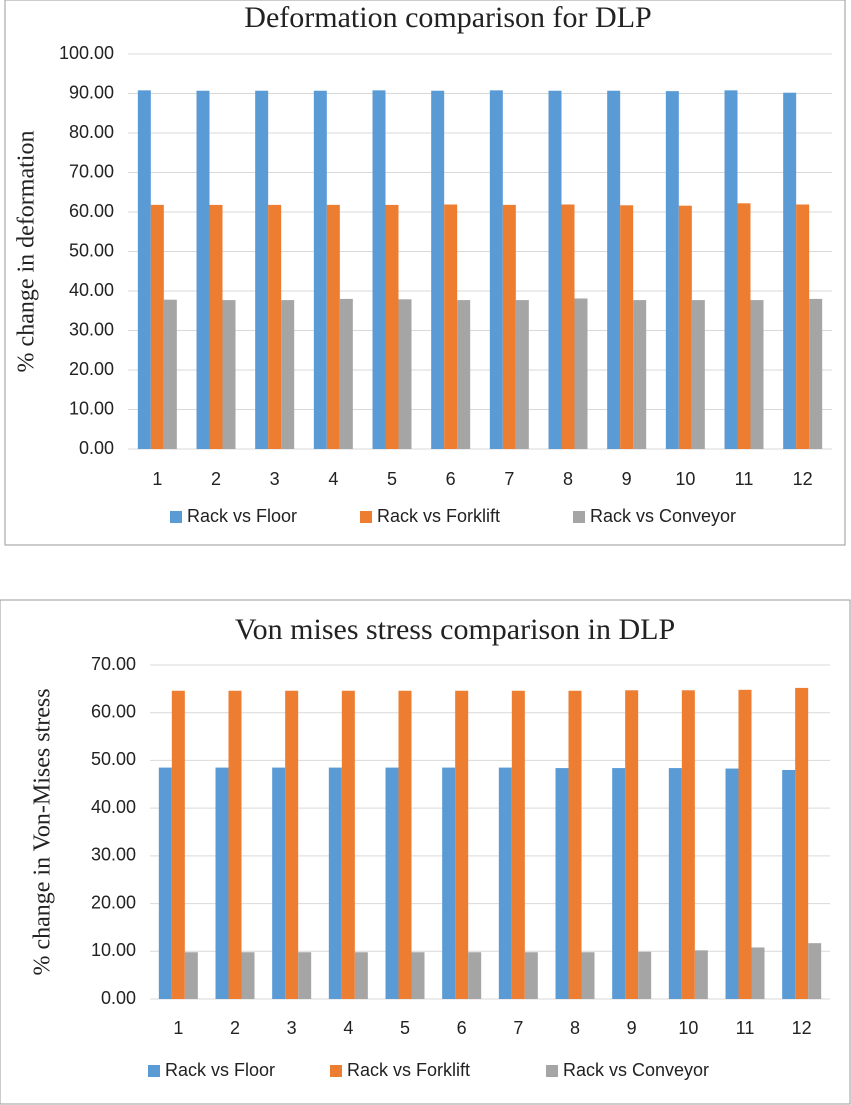  Describe the element at coordinates (91, 250) in the screenshot. I see `y-tick-label: 50.00` at that location.